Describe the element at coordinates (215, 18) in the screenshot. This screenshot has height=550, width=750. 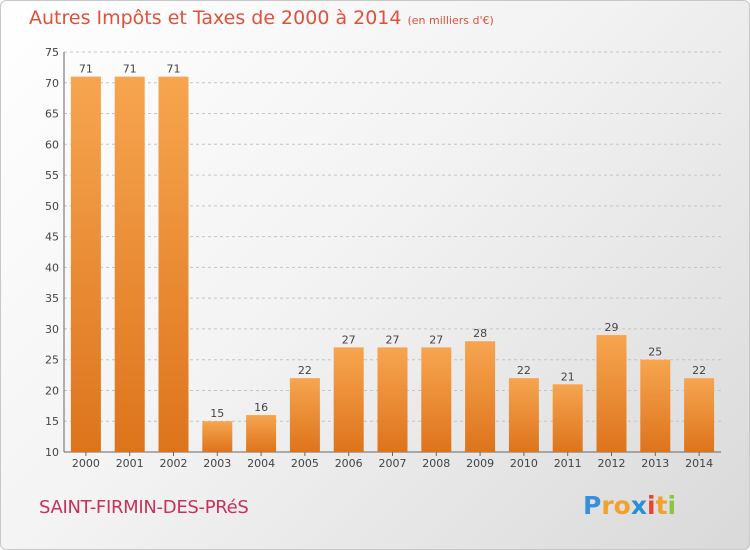
I see `chart-title-text: Autres Impôts et Taxes de 2000 à 2014` at that location.